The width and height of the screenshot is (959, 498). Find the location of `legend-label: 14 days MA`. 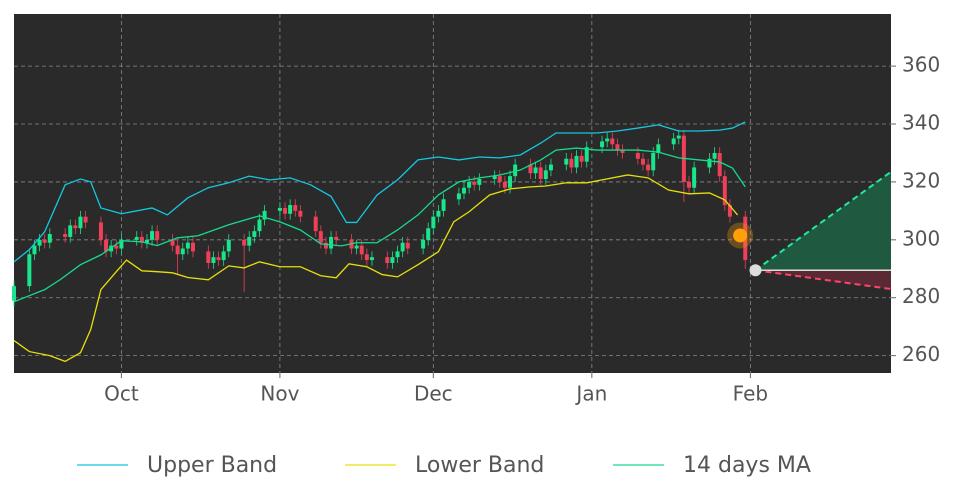

legend-label: 14 days MA is located at coordinates (747, 465).